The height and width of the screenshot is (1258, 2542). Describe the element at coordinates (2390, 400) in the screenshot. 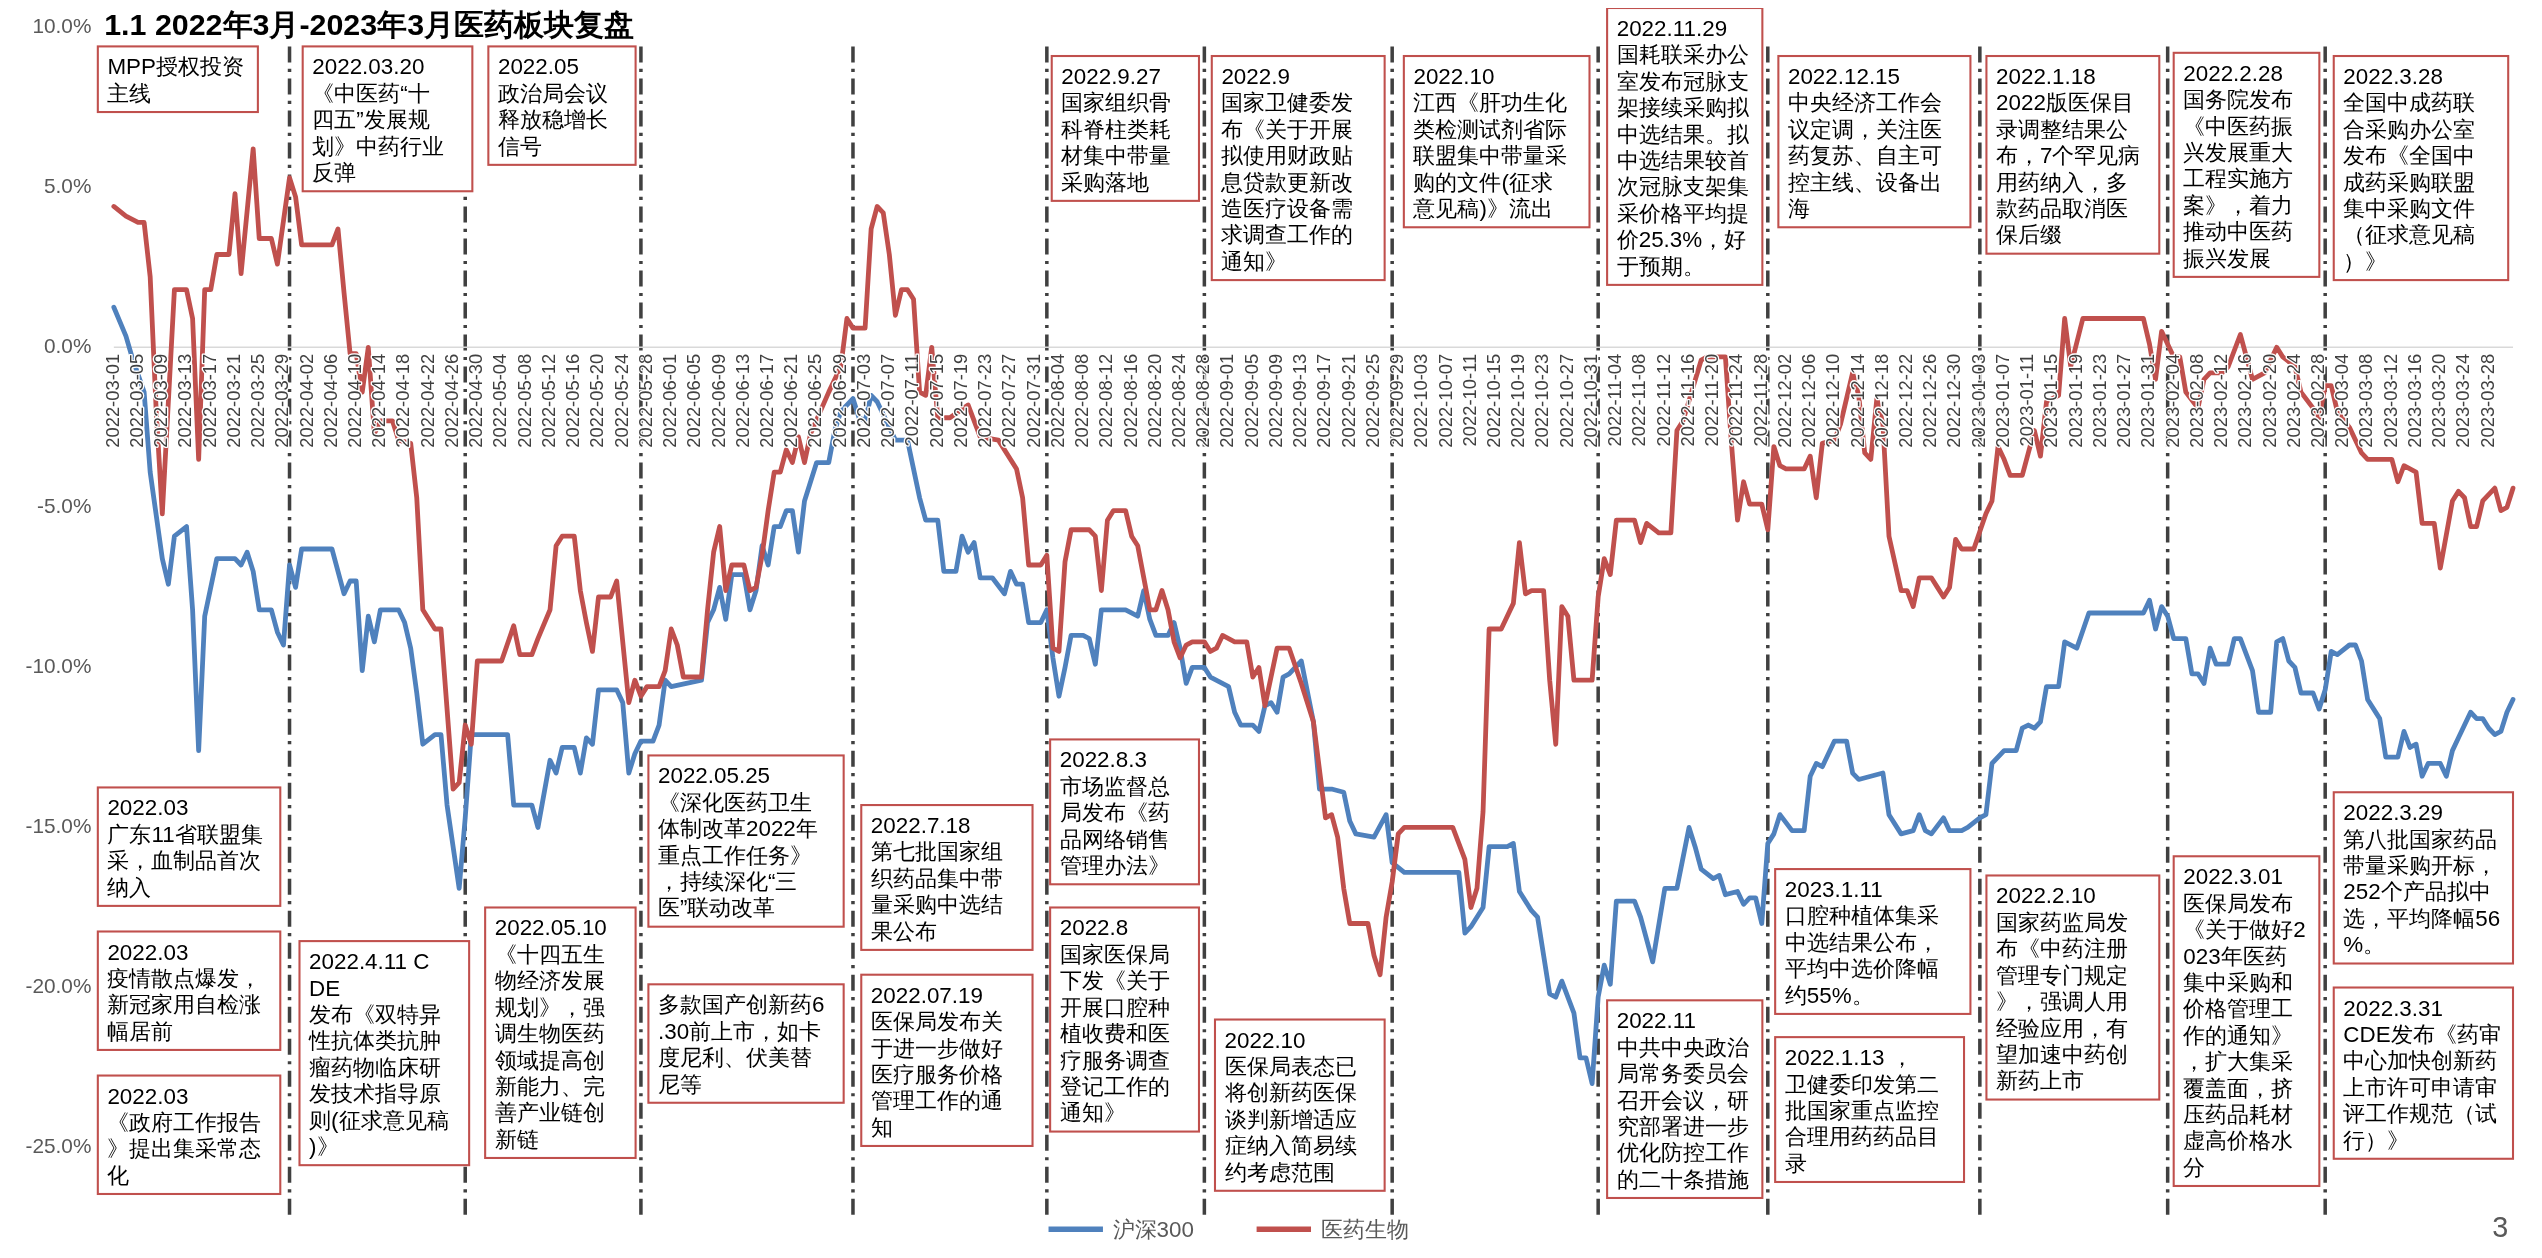

I see `x-tick-label: 2023-03-12` at that location.